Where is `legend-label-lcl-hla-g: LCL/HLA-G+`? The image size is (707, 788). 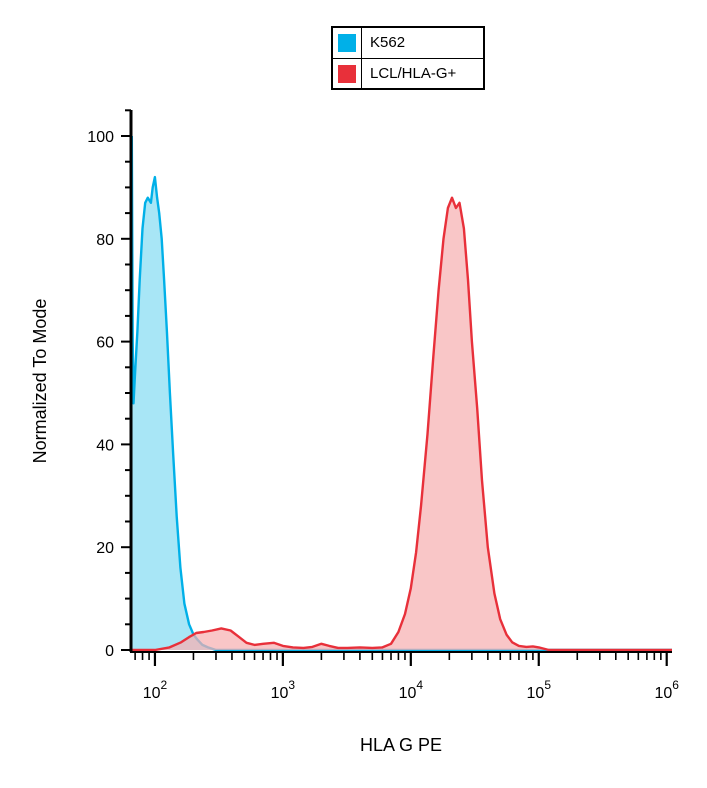 legend-label-lcl-hla-g: LCL/HLA-G+ is located at coordinates (413, 73).